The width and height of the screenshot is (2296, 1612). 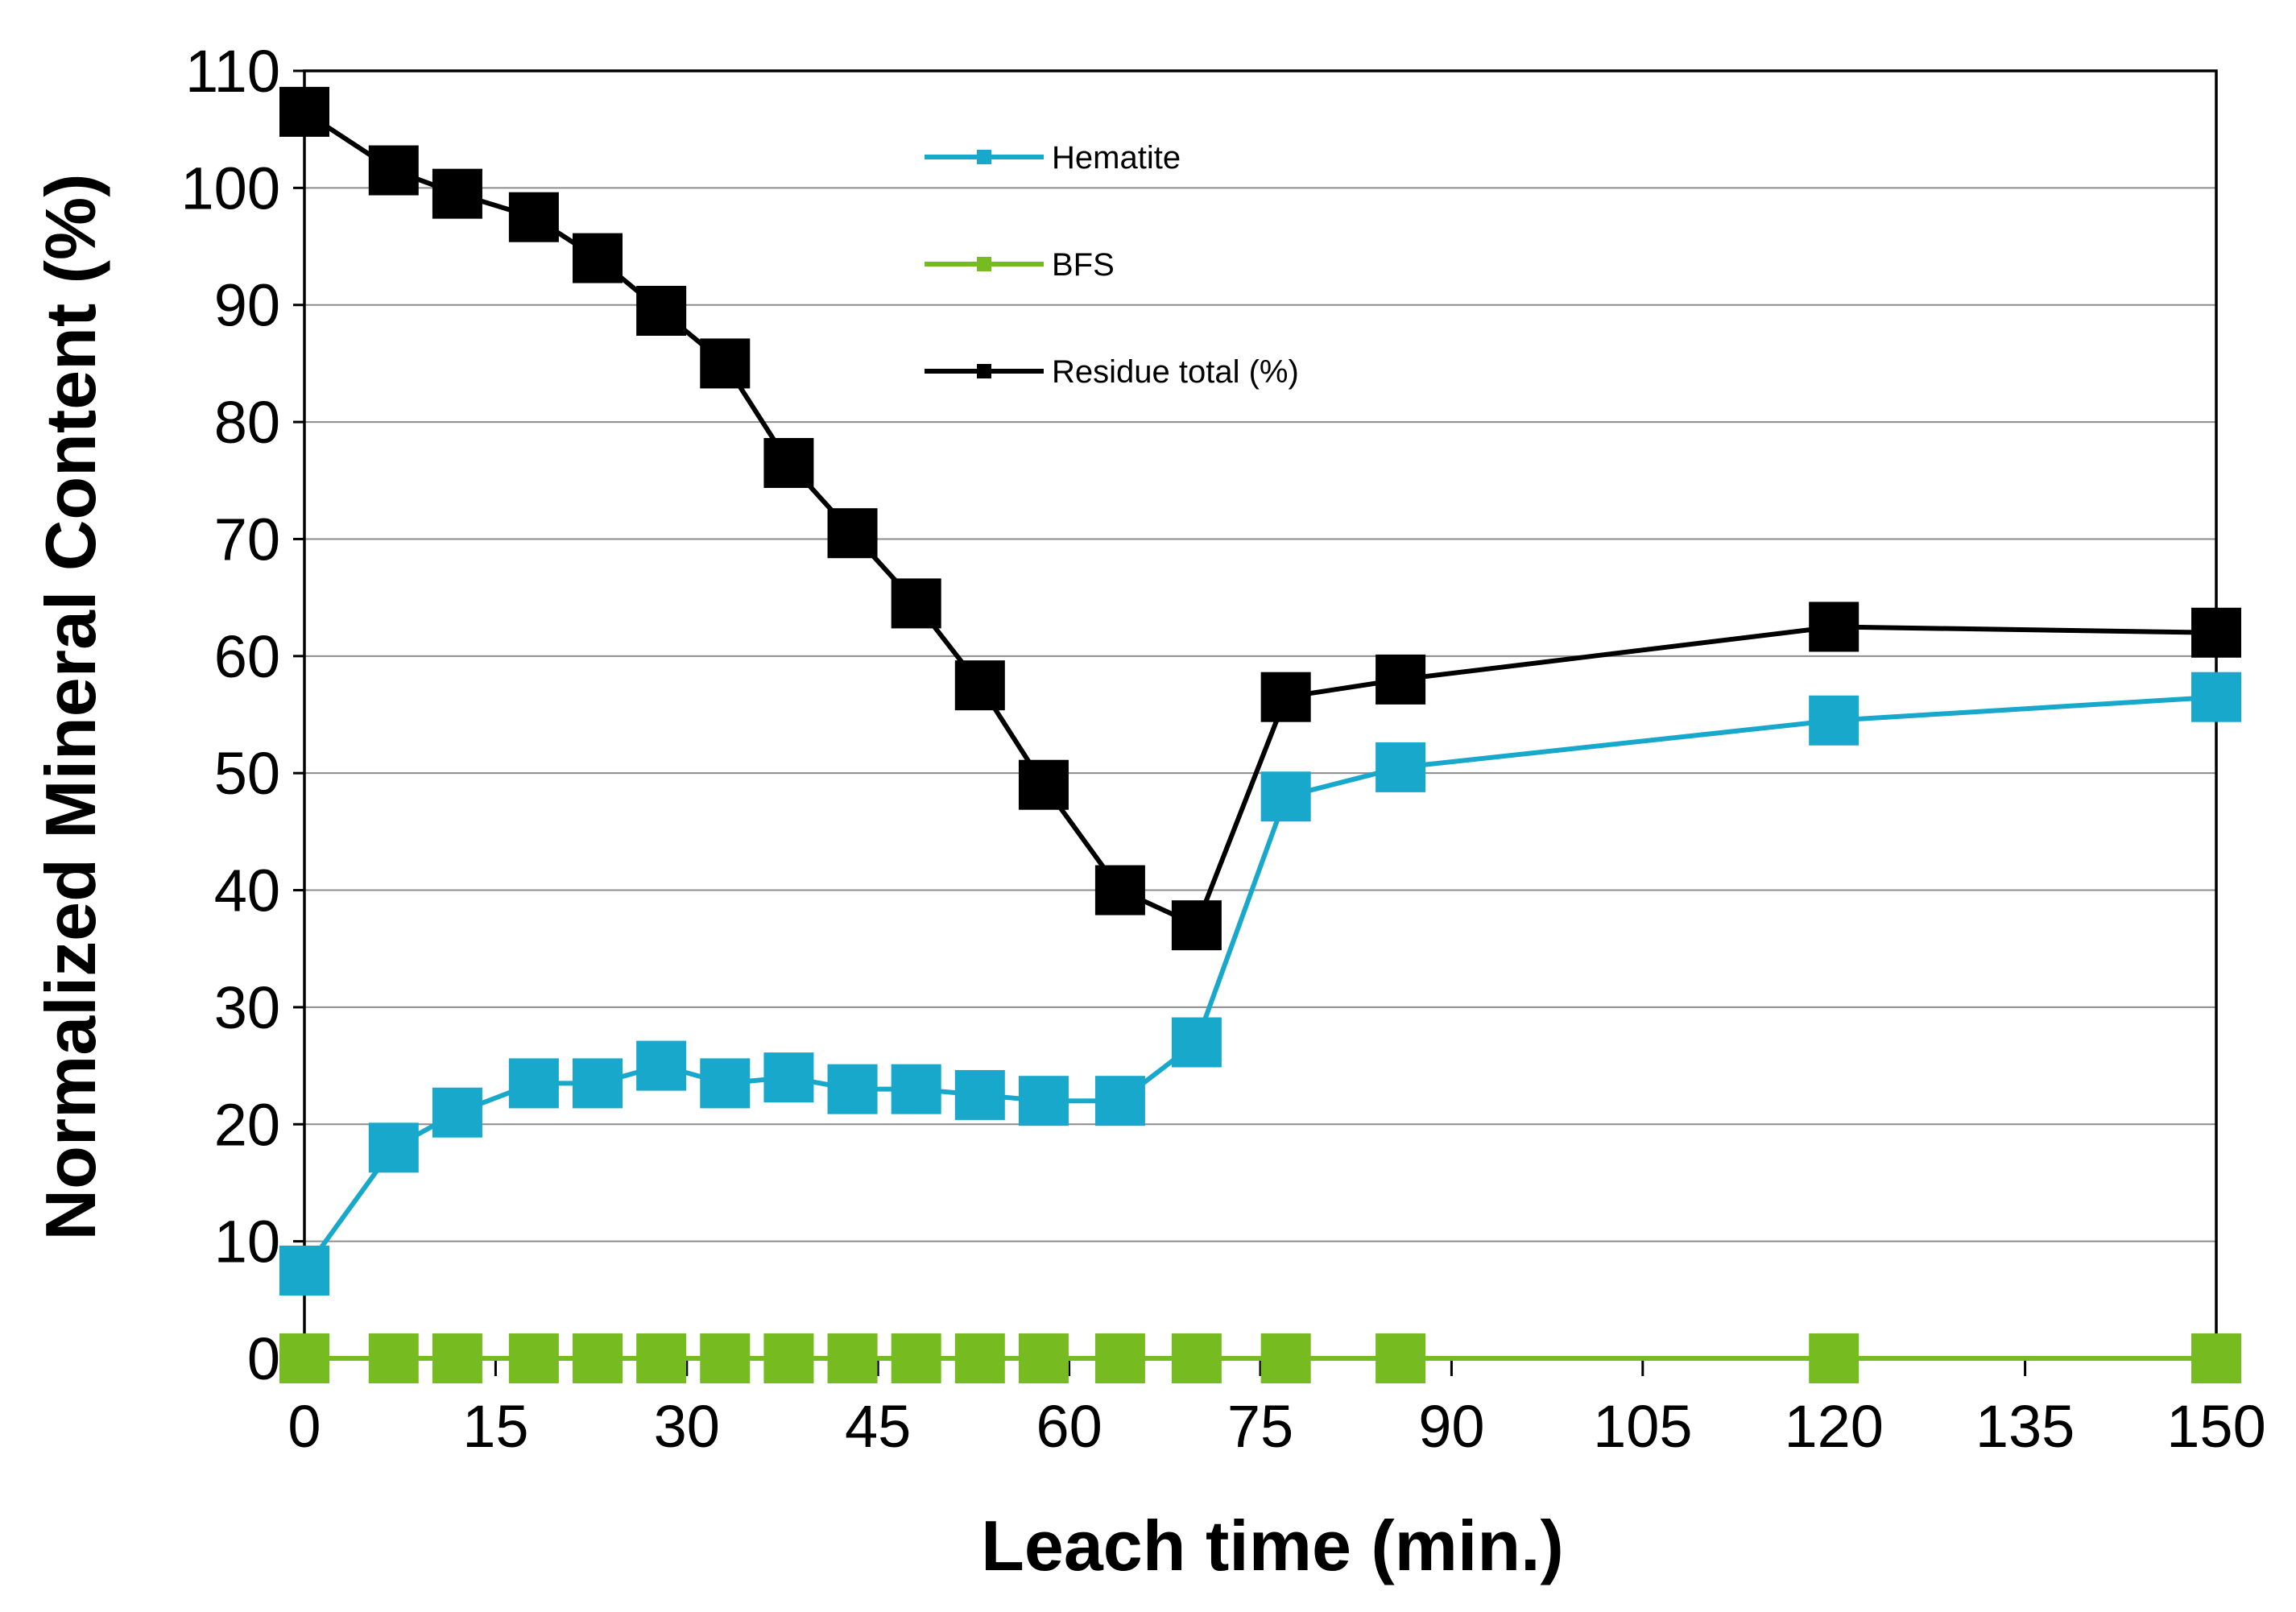 I want to click on y-tick-label: 90, so click(x=247, y=306).